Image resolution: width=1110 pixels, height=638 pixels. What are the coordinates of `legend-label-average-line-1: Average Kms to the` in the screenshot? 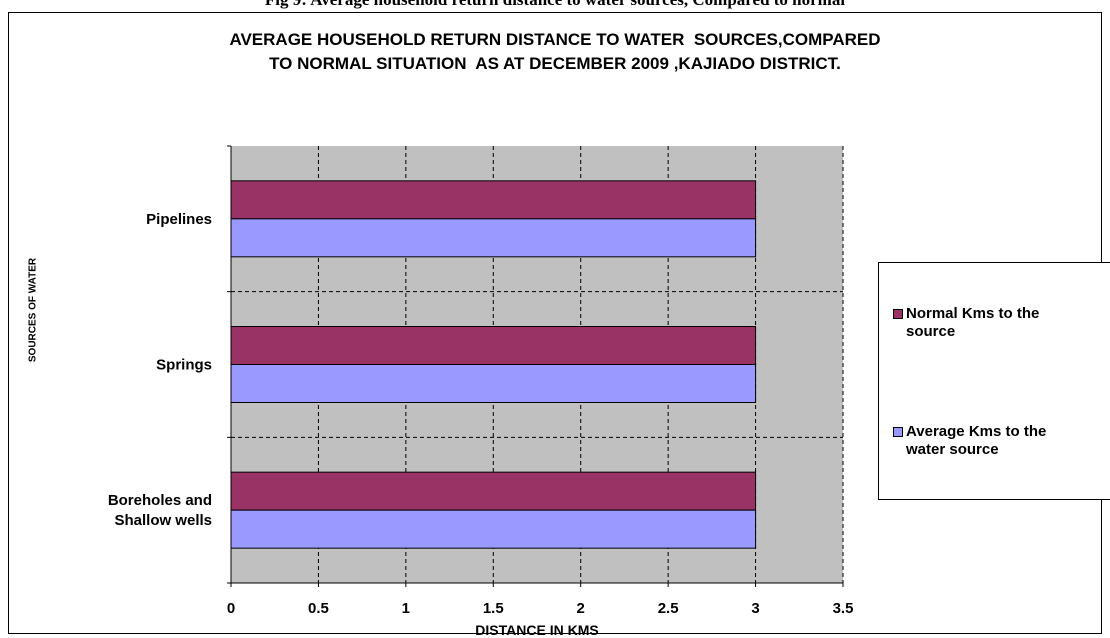 It's located at (976, 431).